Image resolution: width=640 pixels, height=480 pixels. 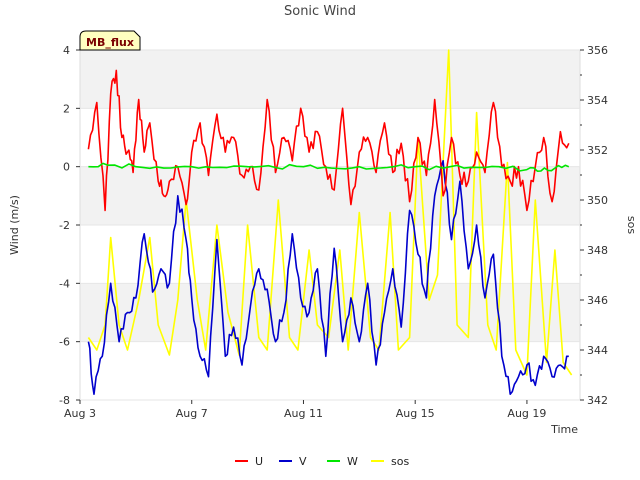 What do you see at coordinates (64, 283) in the screenshot?
I see `y-tick-label: -4` at bounding box center [64, 283].